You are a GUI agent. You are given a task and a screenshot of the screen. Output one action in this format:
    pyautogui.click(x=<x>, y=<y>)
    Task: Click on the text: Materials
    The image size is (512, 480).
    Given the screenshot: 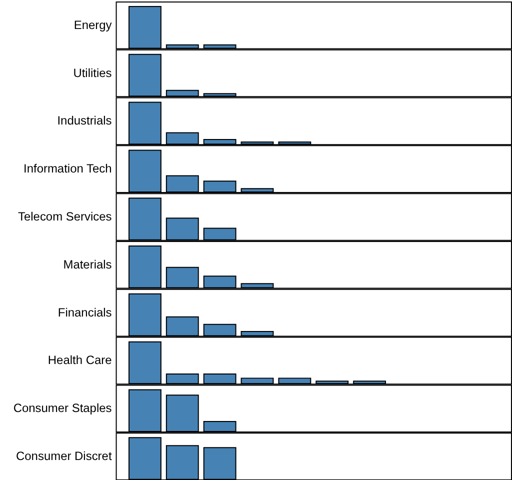 What is the action you would take?
    pyautogui.click(x=87, y=264)
    